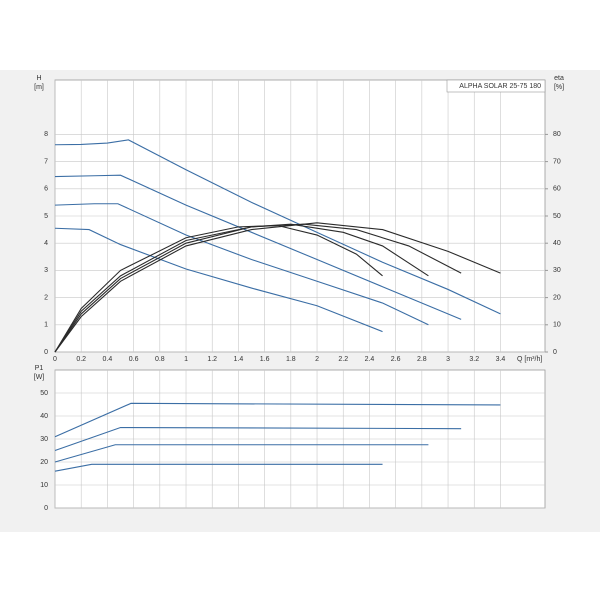 The height and width of the screenshot is (605, 600). What do you see at coordinates (81, 359) in the screenshot?
I see `x-tick-label: 0.2` at bounding box center [81, 359].